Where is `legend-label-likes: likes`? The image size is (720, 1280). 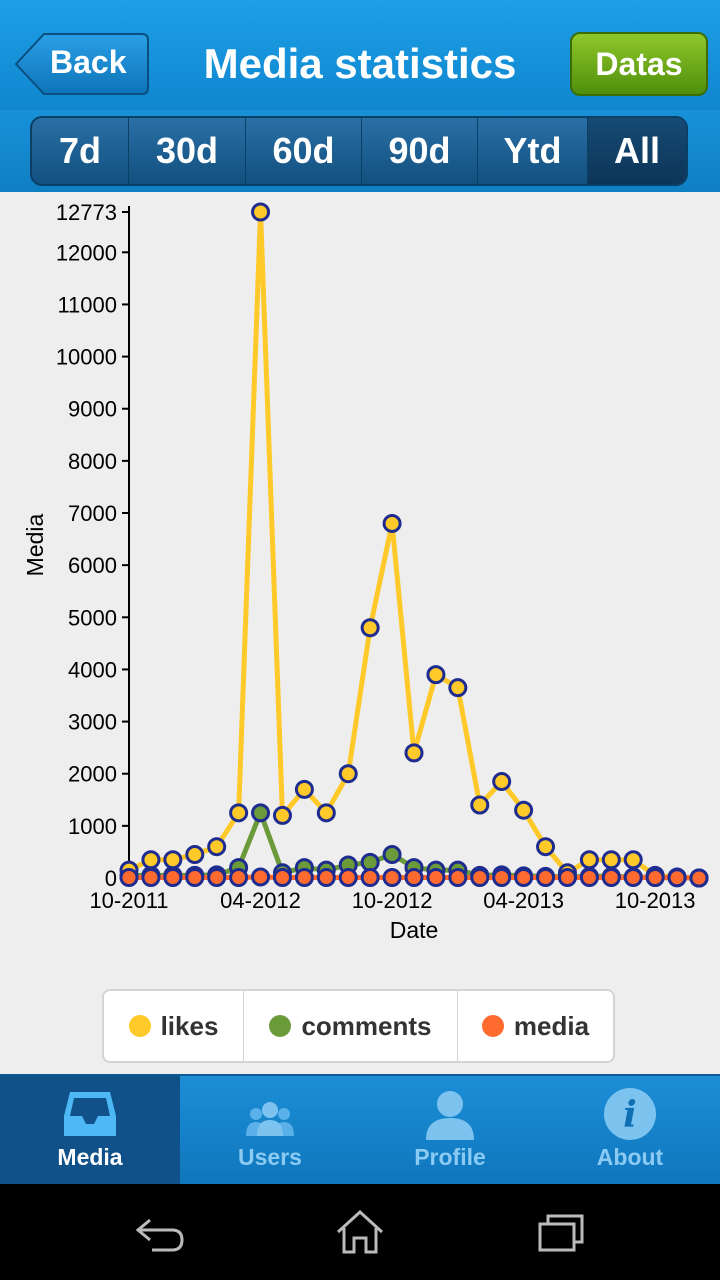
legend-label-likes: likes is located at coordinates (189, 1025).